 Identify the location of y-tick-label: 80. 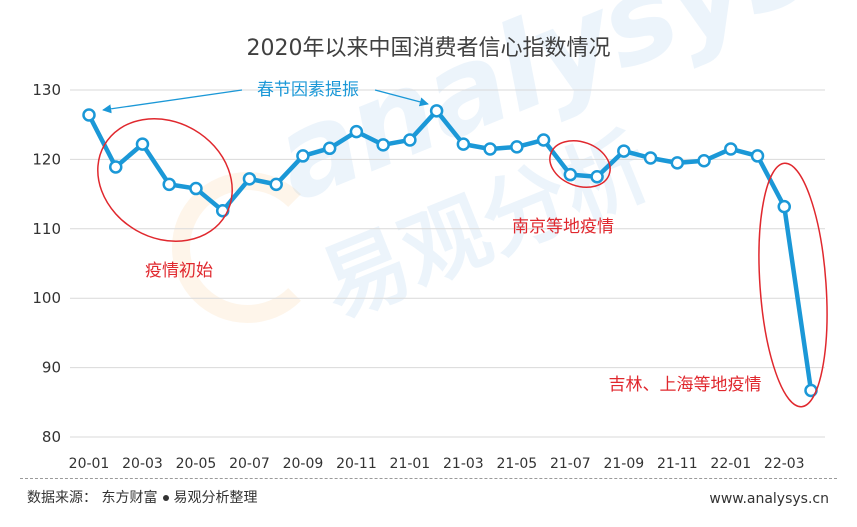
(51, 437).